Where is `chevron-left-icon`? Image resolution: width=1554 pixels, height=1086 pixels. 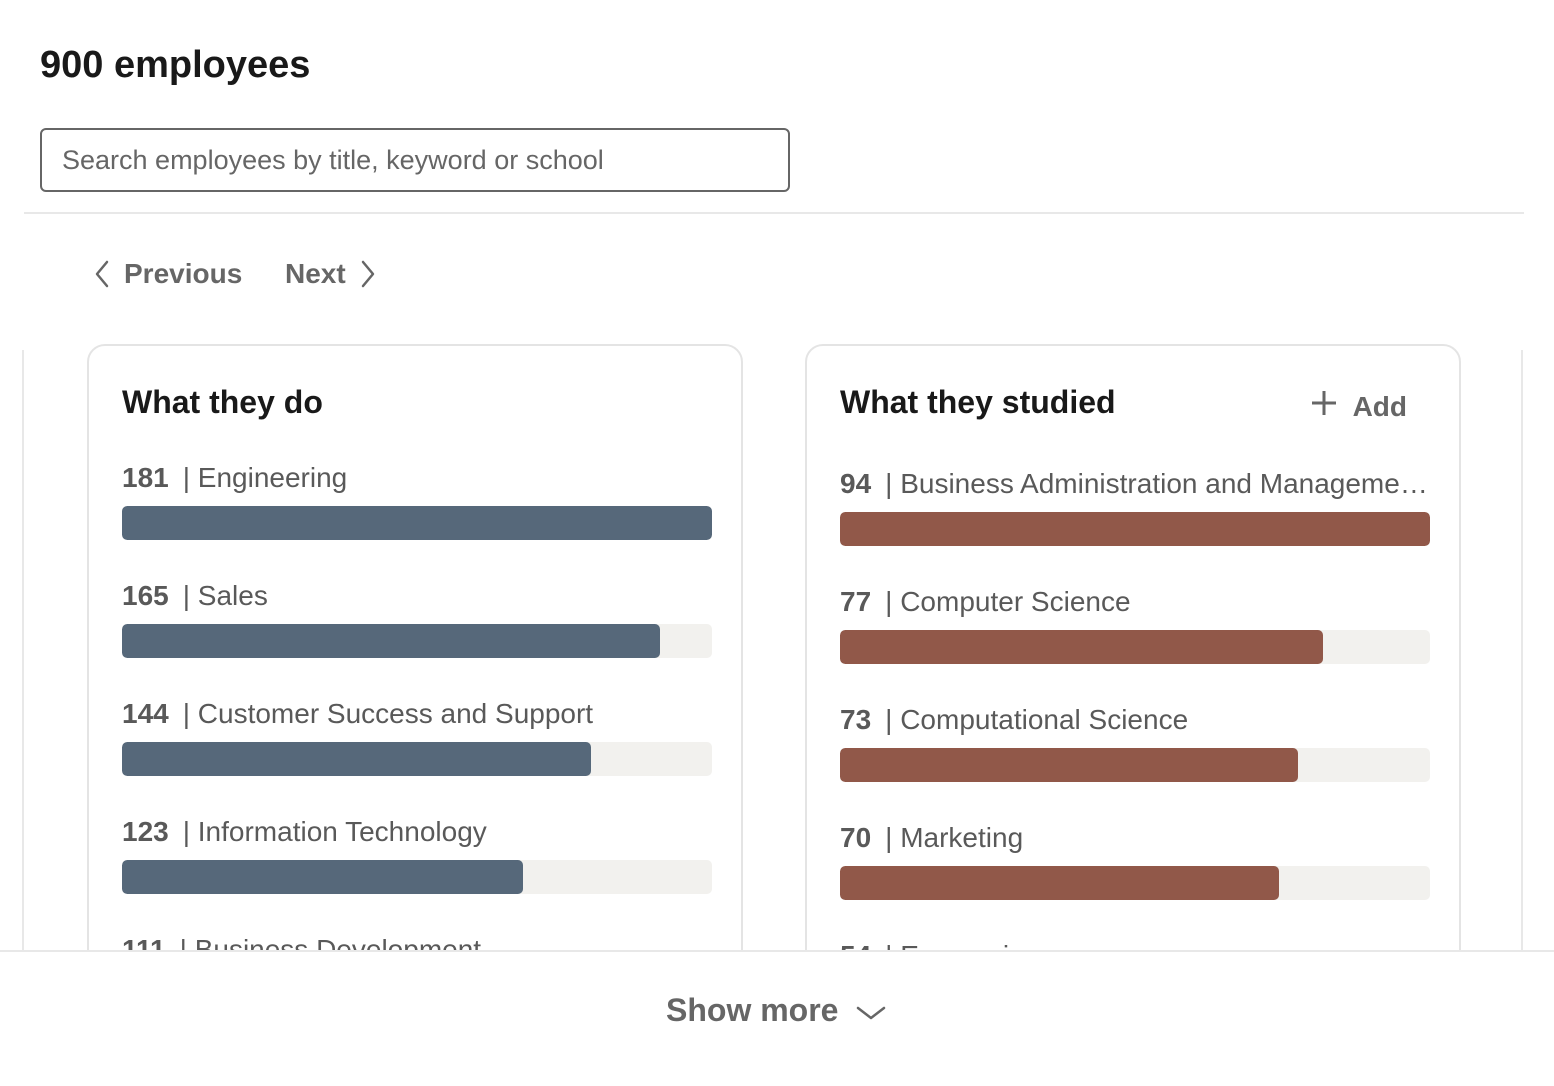 chevron-left-icon is located at coordinates (102, 274).